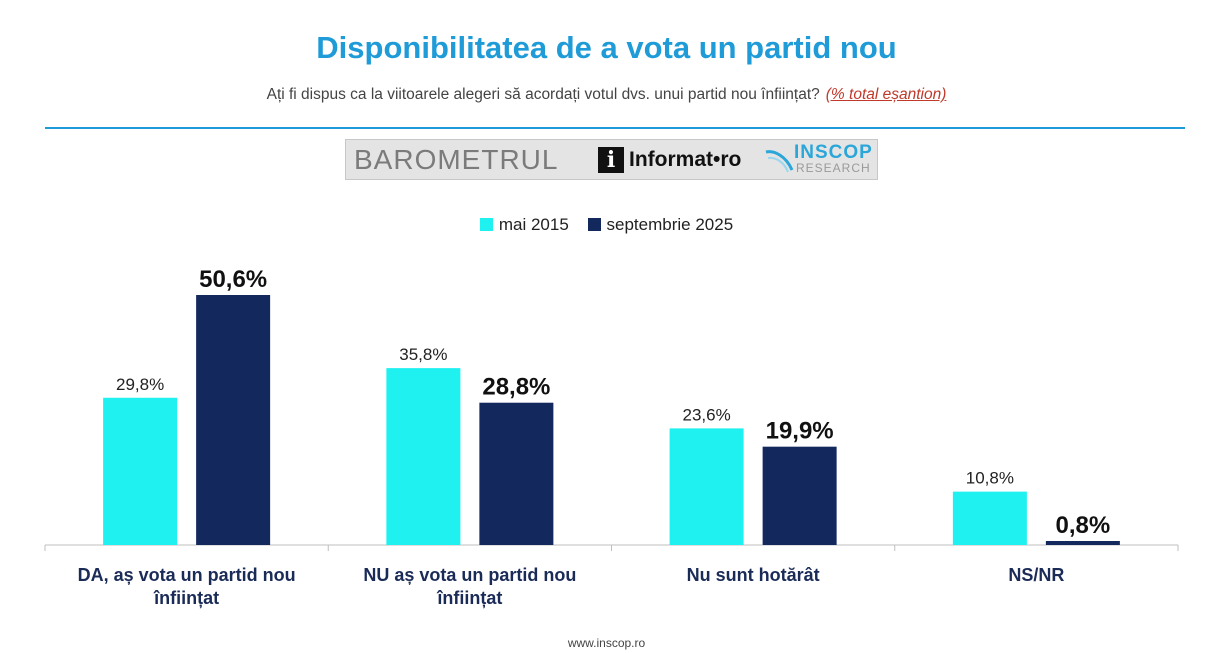  What do you see at coordinates (753, 575) in the screenshot?
I see `category-label: Nu sunt hotărât` at bounding box center [753, 575].